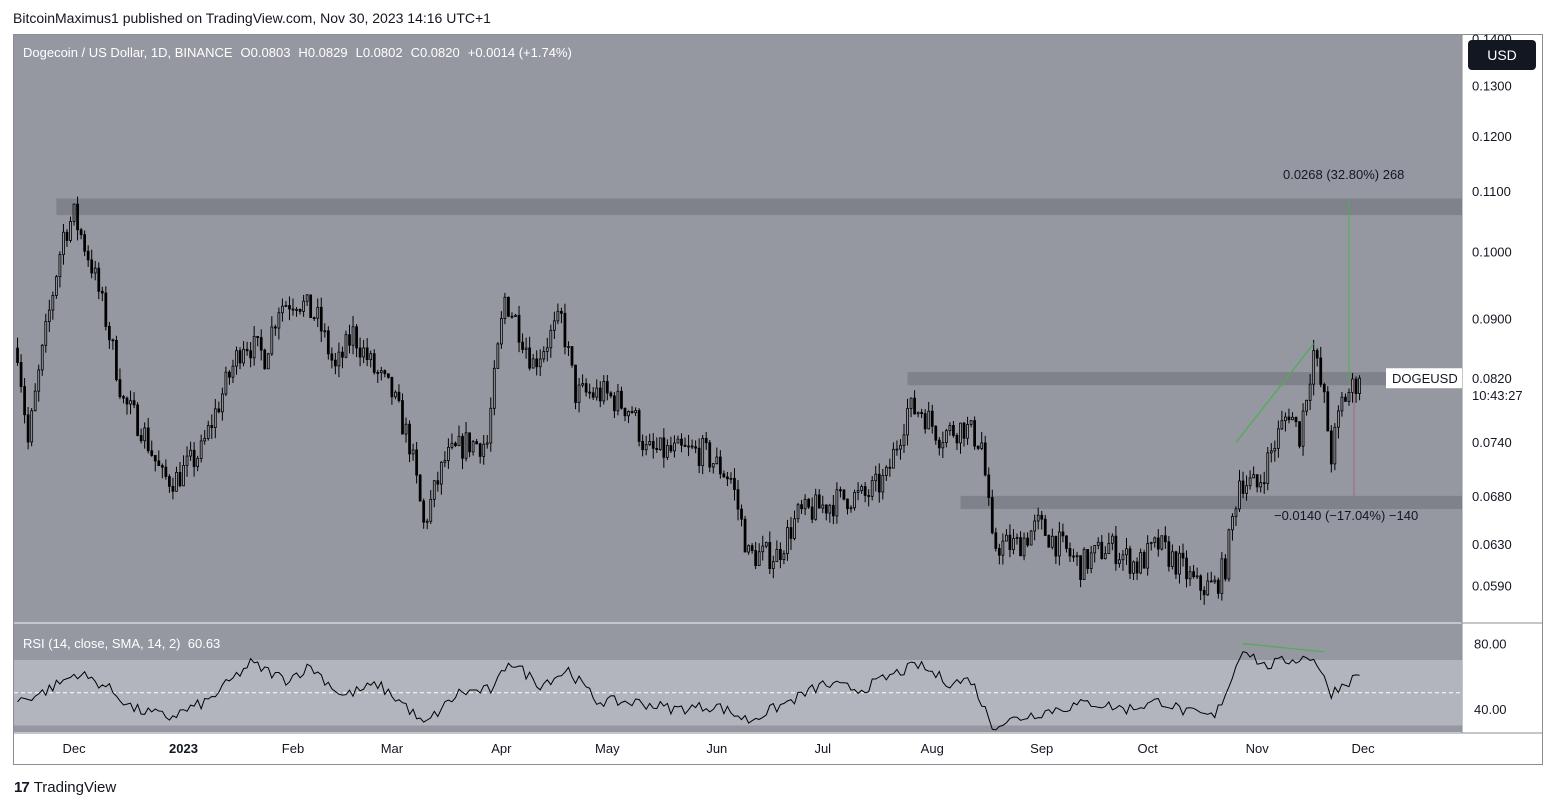  I want to click on open-value: 0.0803, so click(270, 52).